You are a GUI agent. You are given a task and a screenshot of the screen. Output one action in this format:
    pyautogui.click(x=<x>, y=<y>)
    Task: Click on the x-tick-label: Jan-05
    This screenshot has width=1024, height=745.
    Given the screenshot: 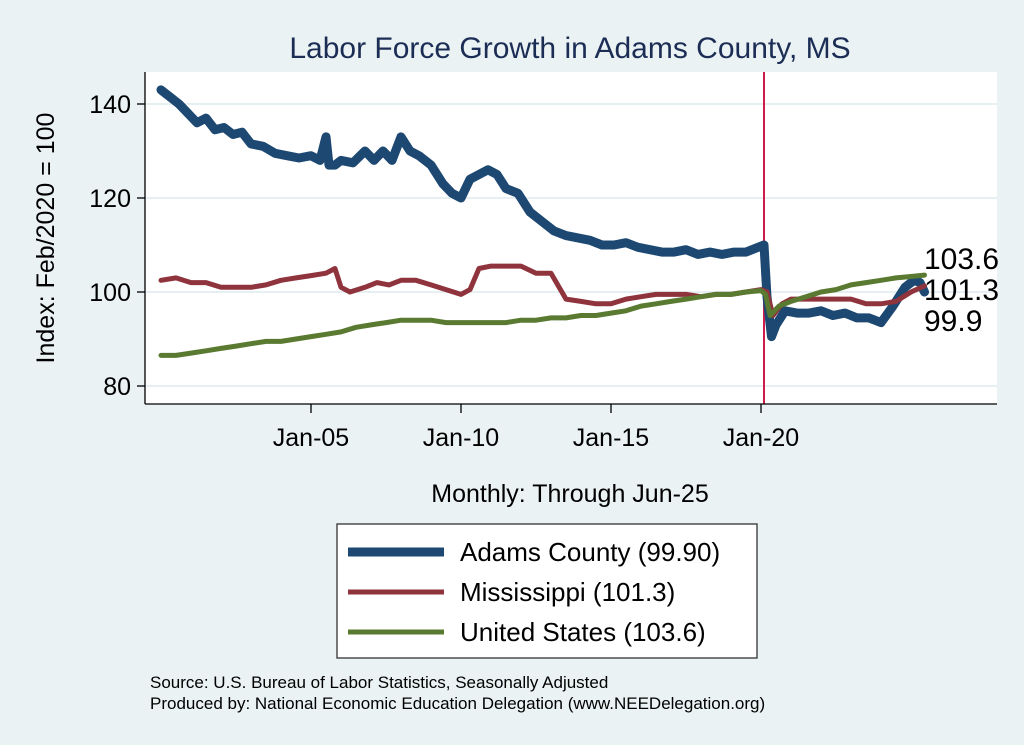 What is the action you would take?
    pyautogui.click(x=311, y=438)
    